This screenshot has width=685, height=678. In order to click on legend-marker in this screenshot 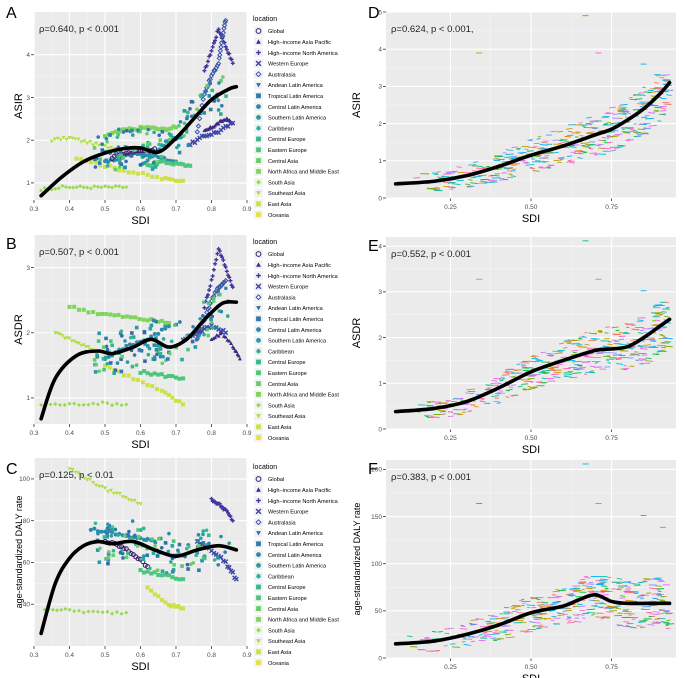, I will do `click(258, 52)`.